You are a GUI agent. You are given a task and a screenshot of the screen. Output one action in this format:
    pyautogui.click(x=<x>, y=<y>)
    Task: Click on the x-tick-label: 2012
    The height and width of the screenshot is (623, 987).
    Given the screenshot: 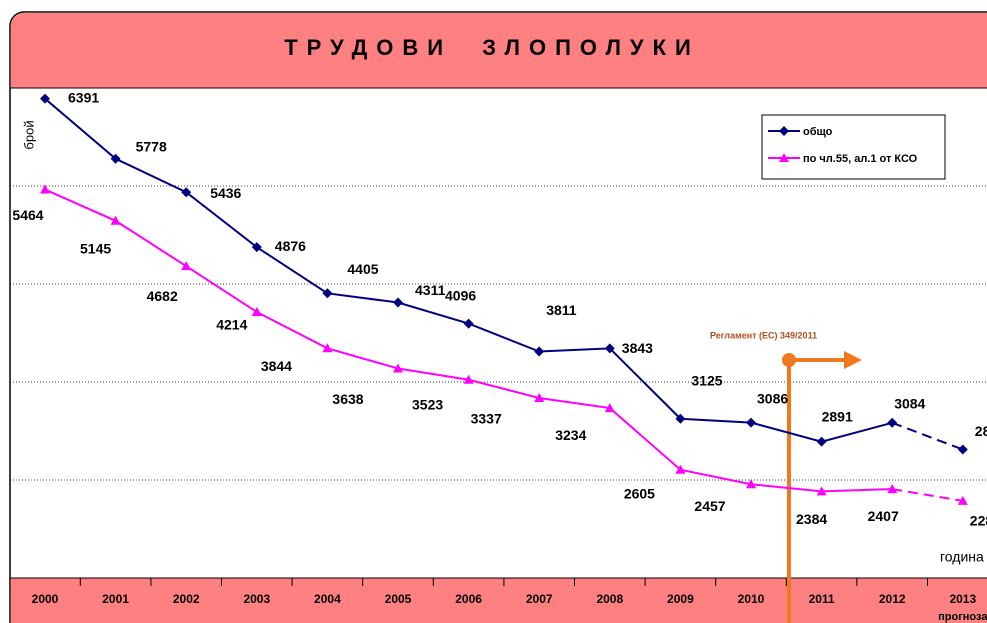 What is the action you would take?
    pyautogui.click(x=892, y=599)
    